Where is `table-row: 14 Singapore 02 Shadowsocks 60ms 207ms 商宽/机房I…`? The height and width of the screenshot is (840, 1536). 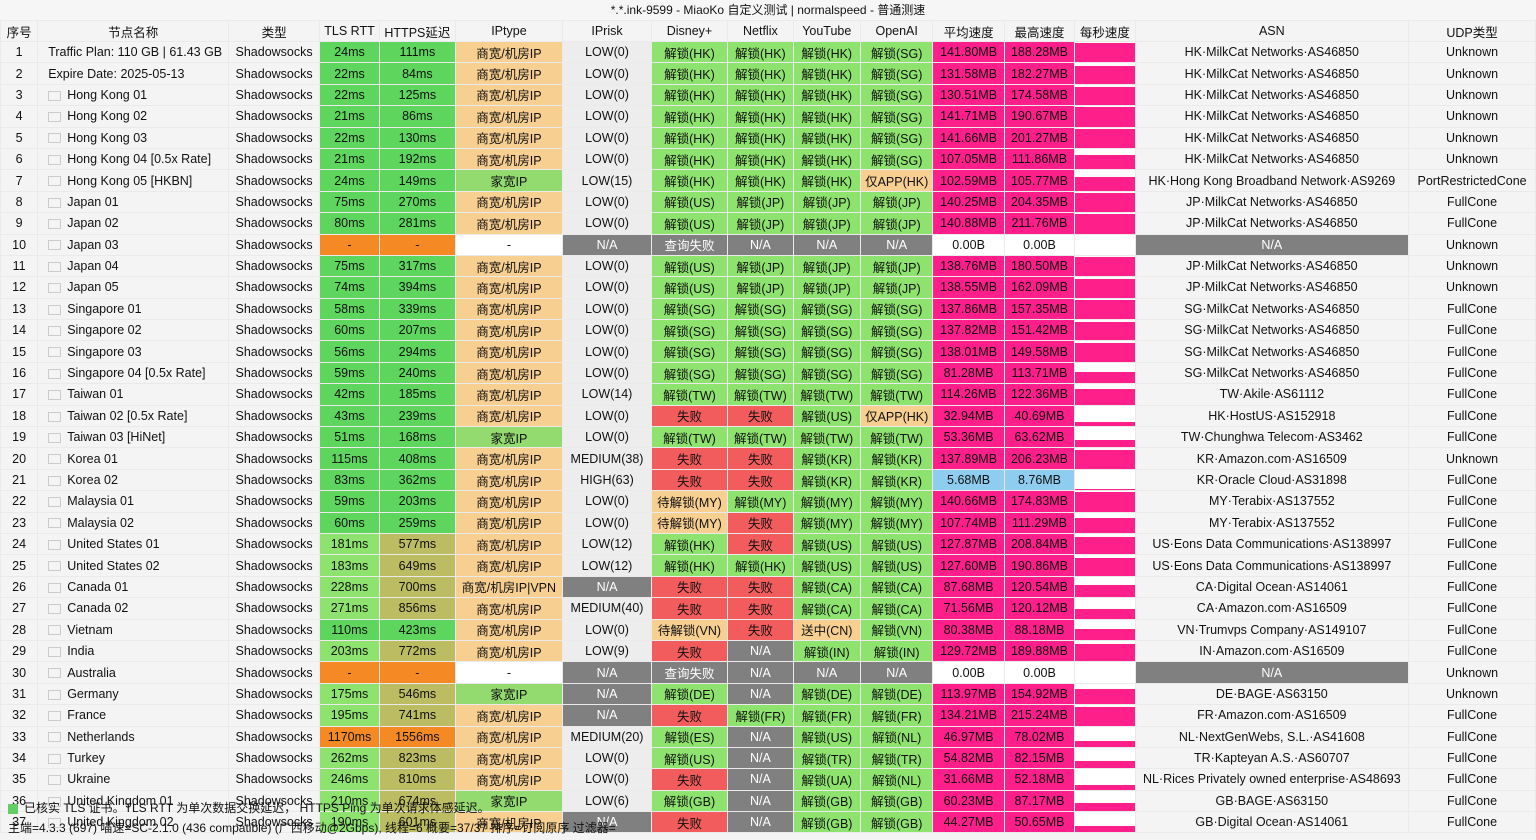
table-row: 14 Singapore 02 Shadowsocks 60ms 207ms 商宽/机房I… is located at coordinates (768, 330).